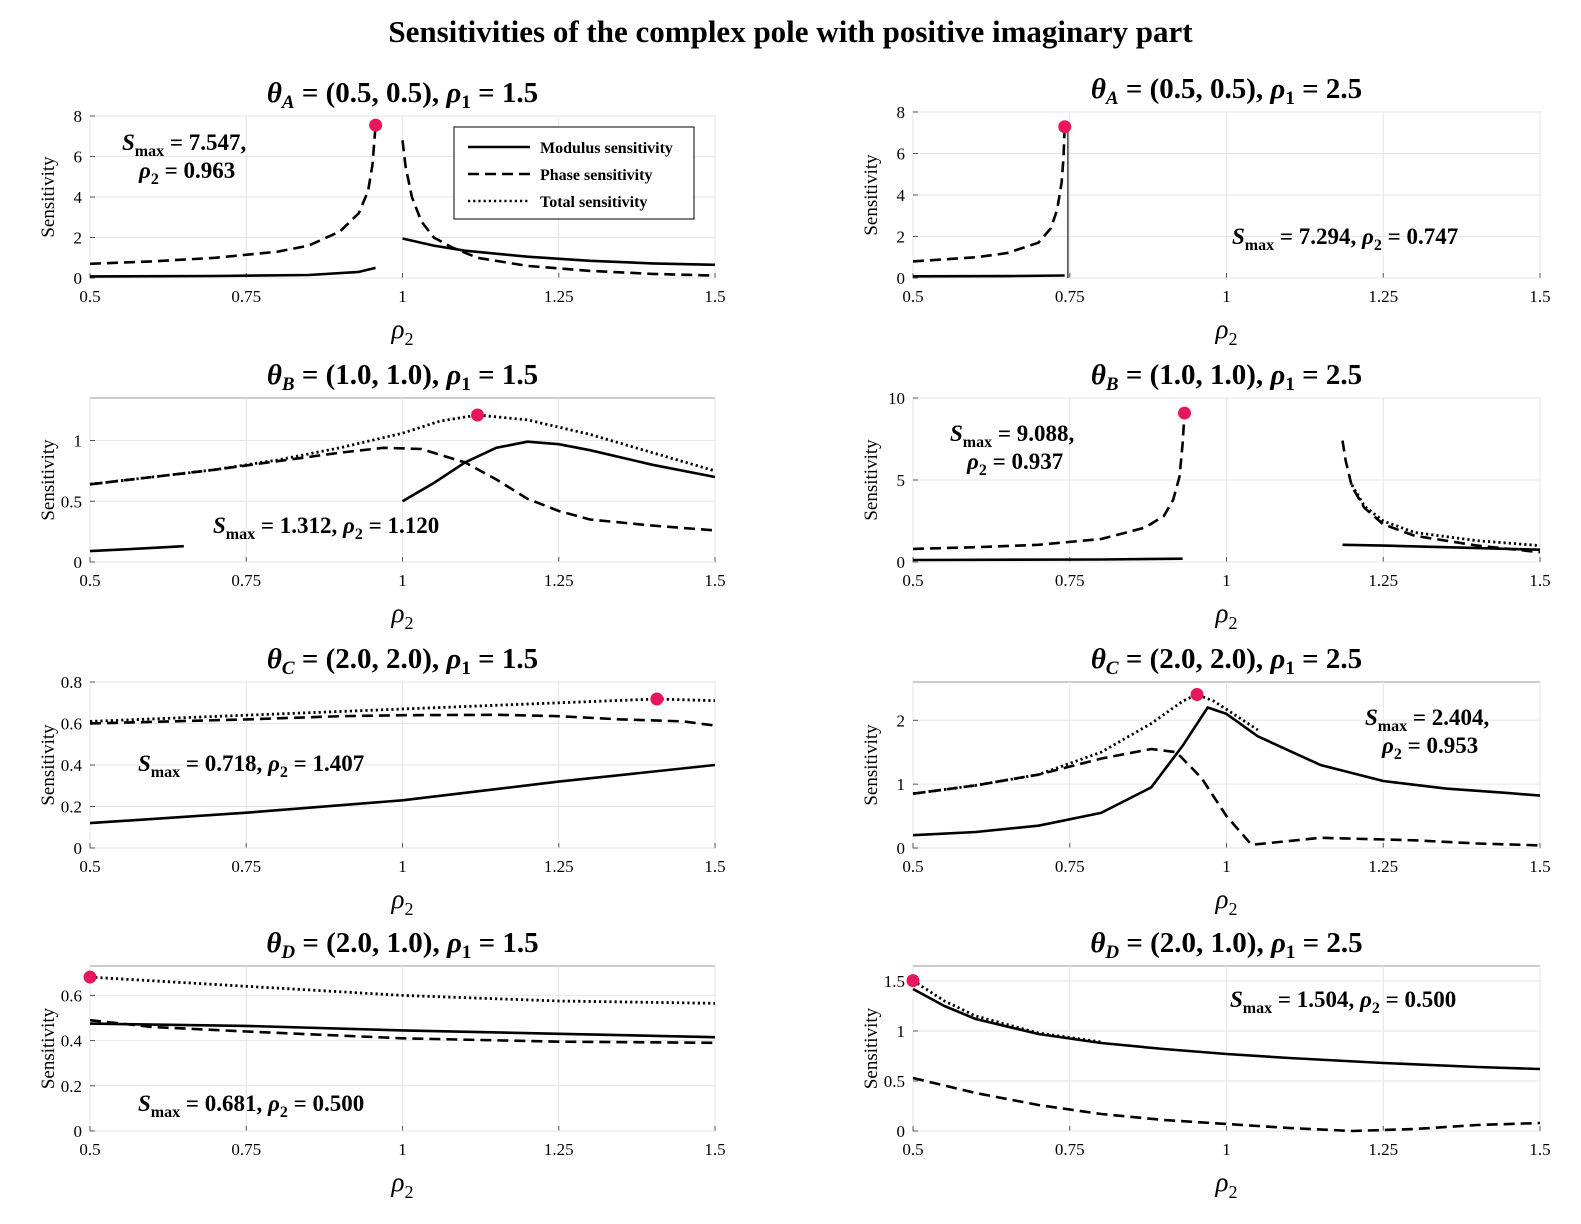  Describe the element at coordinates (894, 981) in the screenshot. I see `y-tick-label: 1.5` at that location.